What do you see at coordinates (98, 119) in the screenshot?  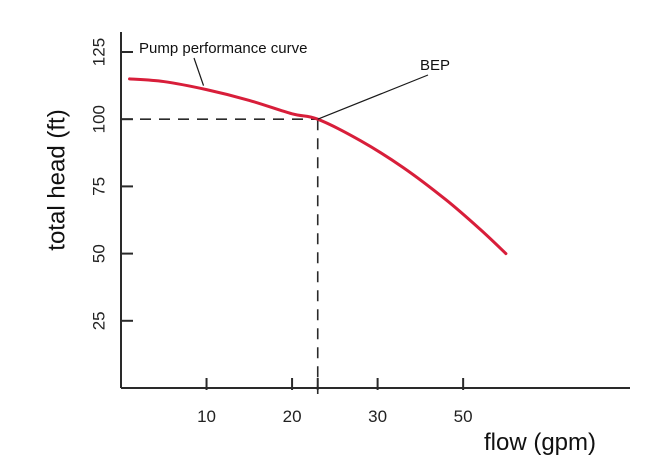 I see `y-tick-label: 100` at bounding box center [98, 119].